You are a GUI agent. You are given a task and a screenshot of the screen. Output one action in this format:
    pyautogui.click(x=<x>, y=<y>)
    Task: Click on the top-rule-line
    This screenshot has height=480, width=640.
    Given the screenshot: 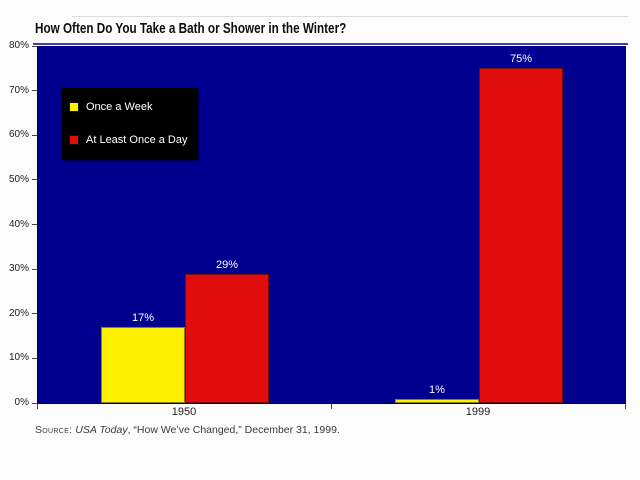 What is the action you would take?
    pyautogui.click(x=350, y=16)
    